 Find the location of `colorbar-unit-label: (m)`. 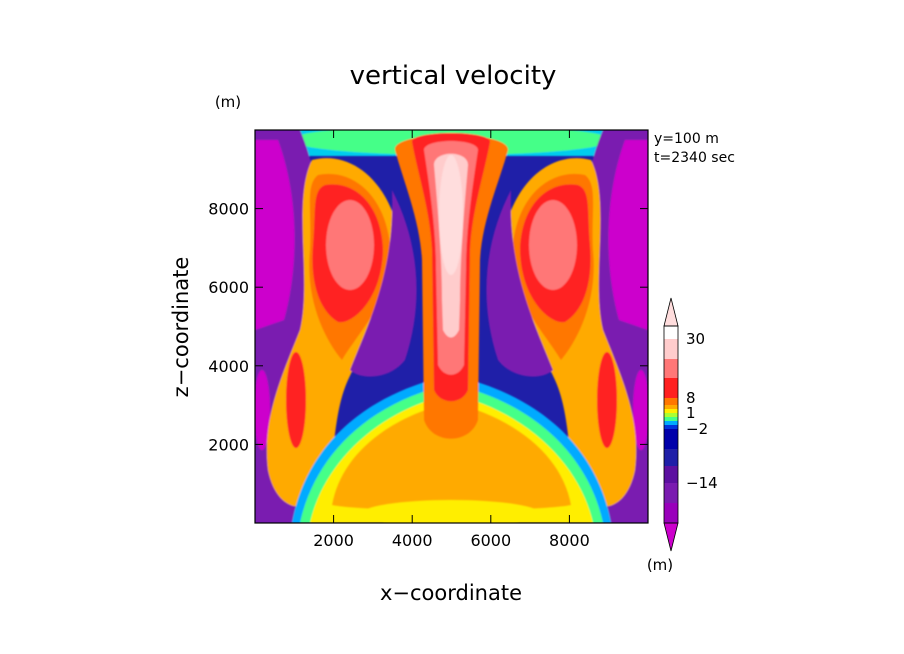

colorbar-unit-label: (m) is located at coordinates (660, 565).